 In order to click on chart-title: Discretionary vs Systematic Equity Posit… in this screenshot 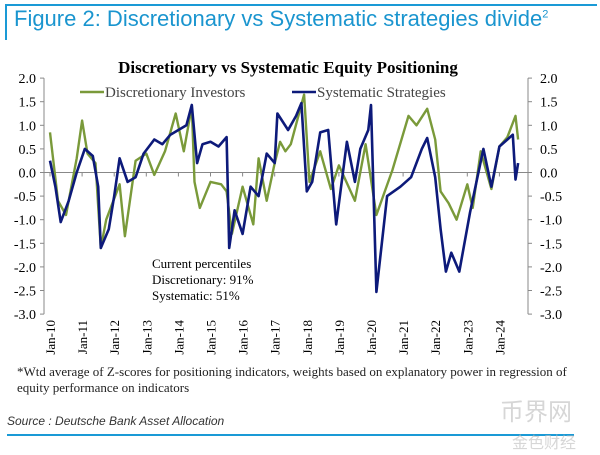, I will do `click(288, 67)`.